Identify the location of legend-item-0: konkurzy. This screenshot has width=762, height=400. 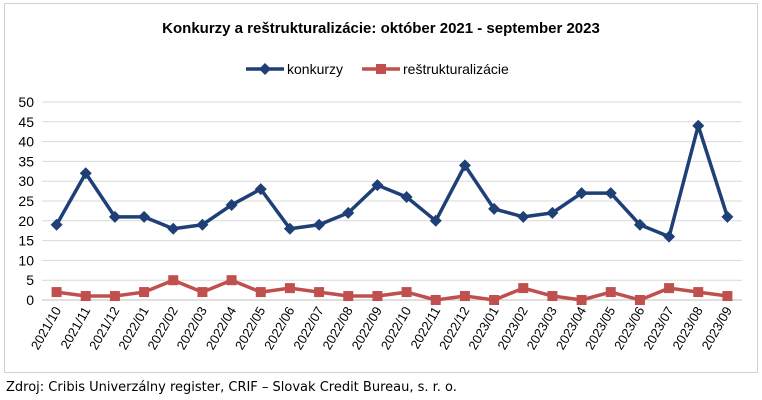
(294, 69).